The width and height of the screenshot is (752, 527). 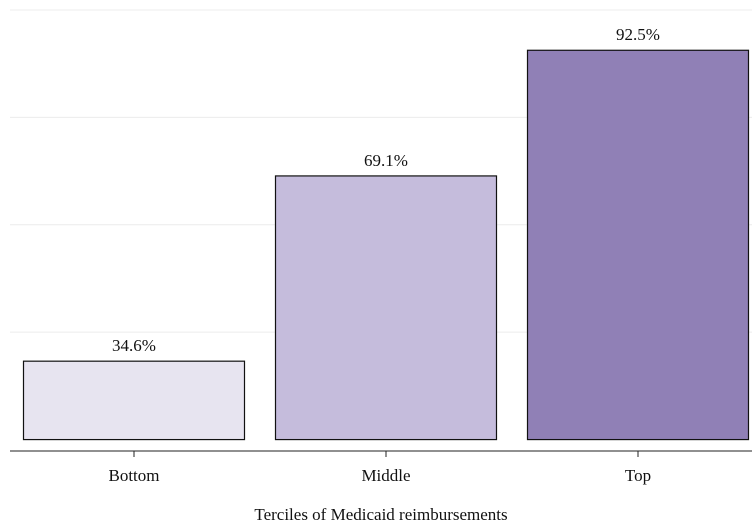 What do you see at coordinates (385, 475) in the screenshot?
I see `x-tick-label: Middle` at bounding box center [385, 475].